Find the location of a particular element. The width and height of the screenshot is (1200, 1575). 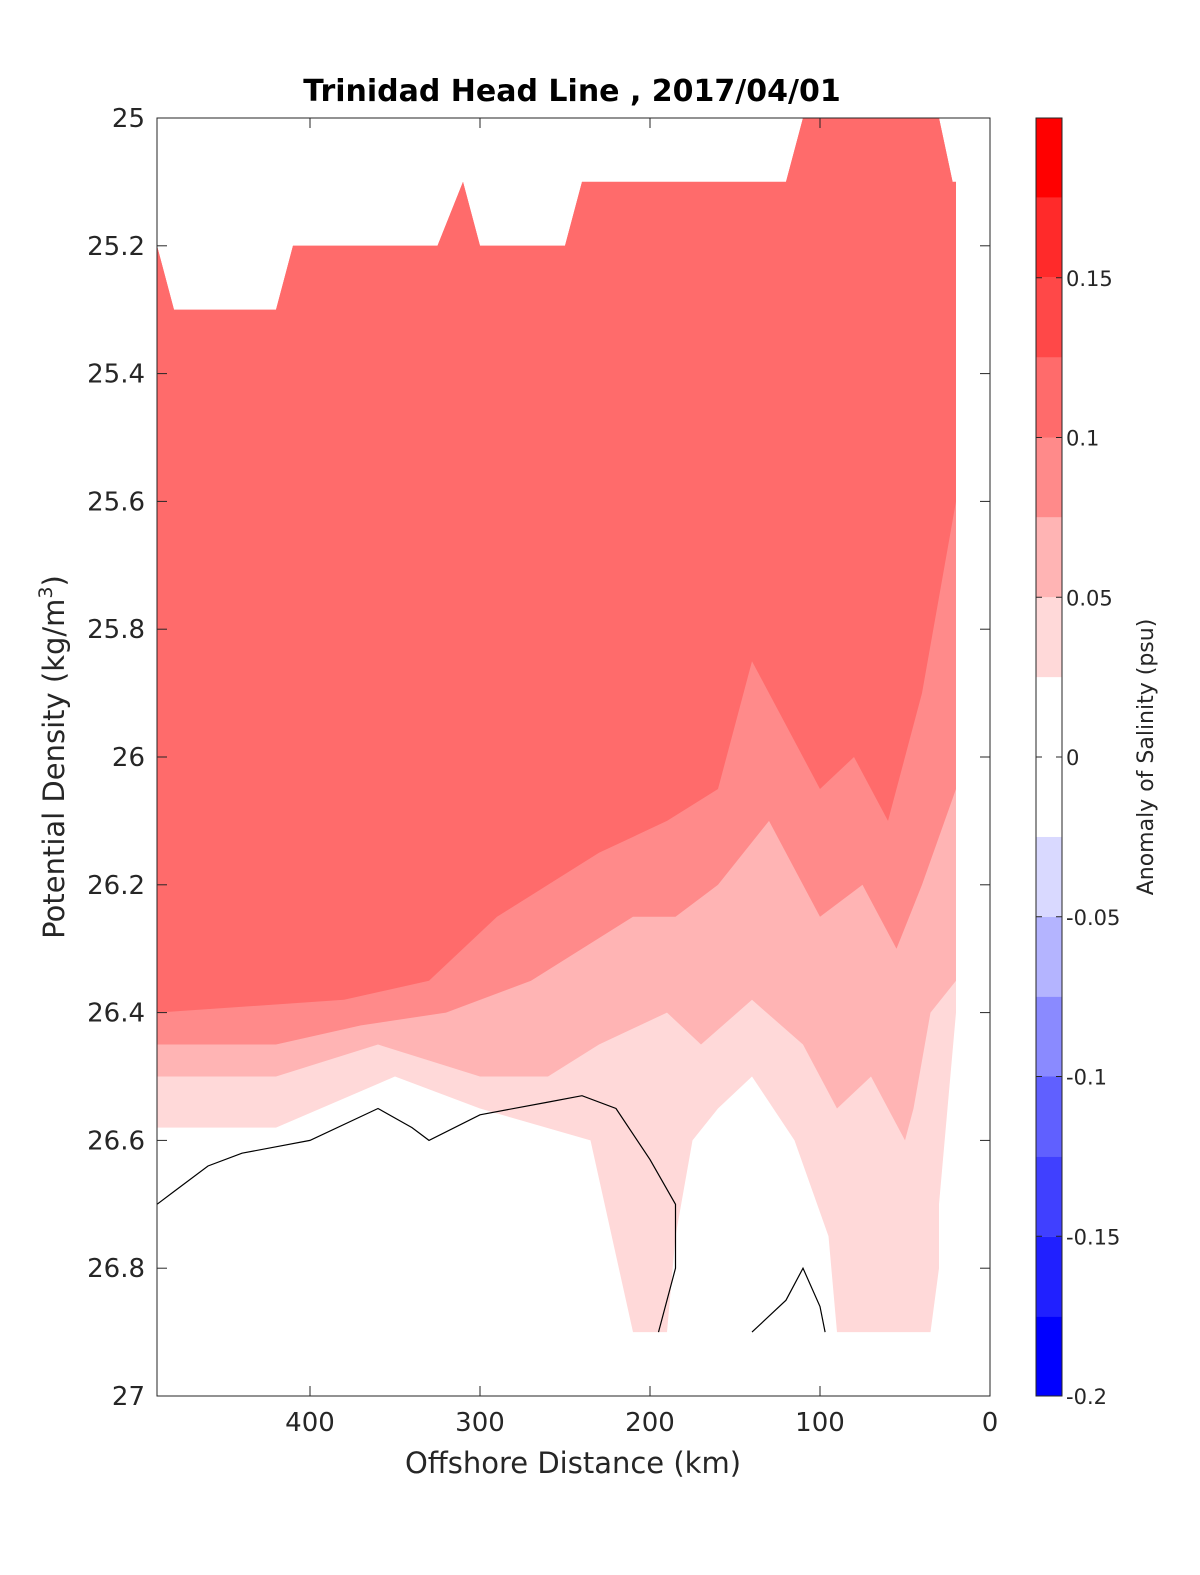

y-axis-label-close: ) is located at coordinates (54, 580).